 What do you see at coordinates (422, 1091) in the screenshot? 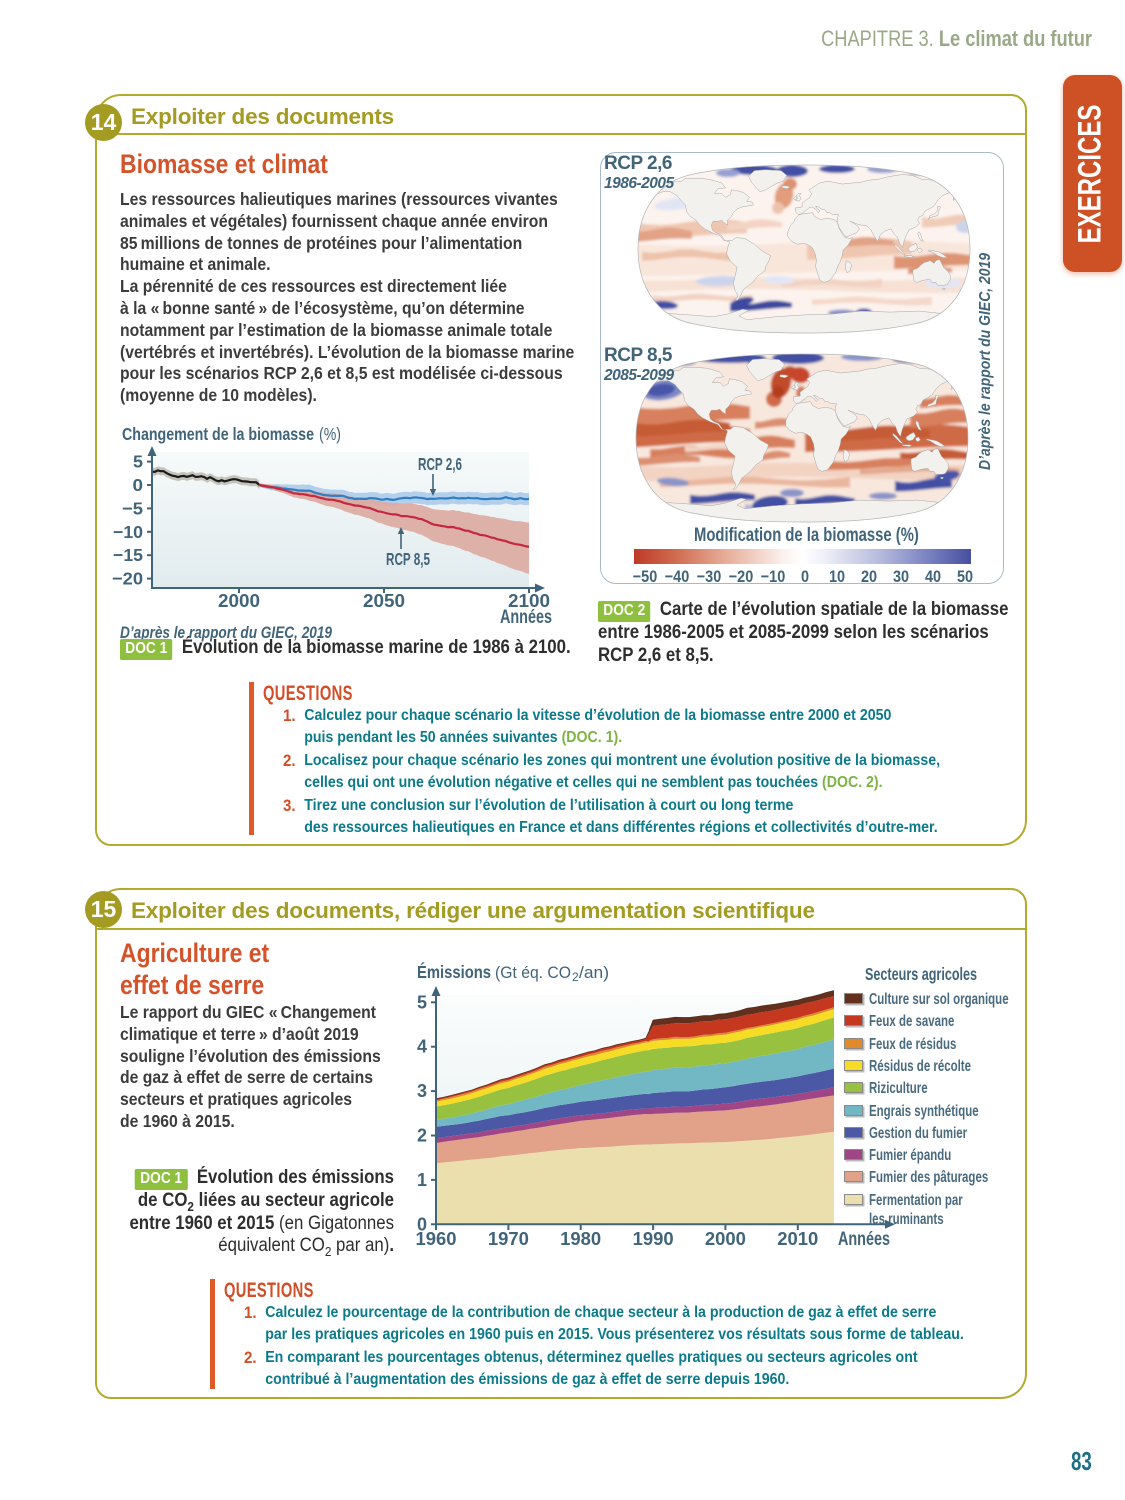
I see `svg-text: 3` at bounding box center [422, 1091].